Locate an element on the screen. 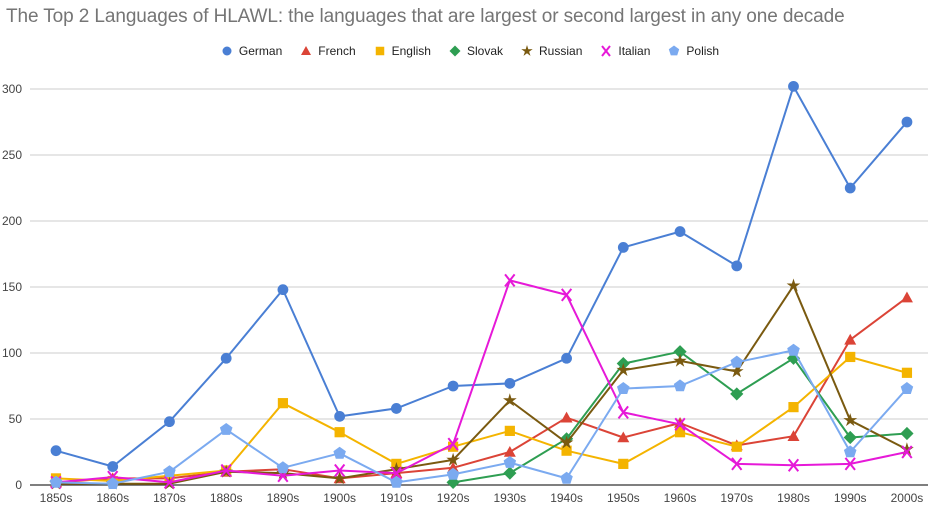  legend-item-polish: Polish is located at coordinates (693, 51).